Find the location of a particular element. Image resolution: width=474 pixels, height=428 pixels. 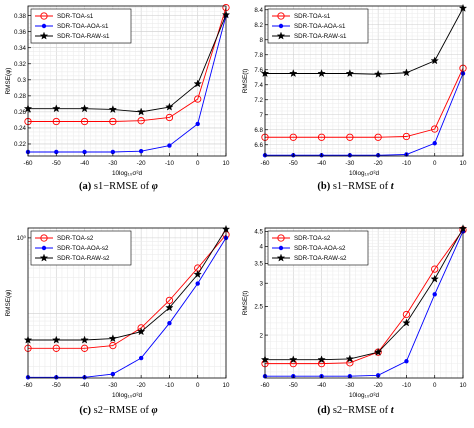

axes-frame is located at coordinates (127, 81).